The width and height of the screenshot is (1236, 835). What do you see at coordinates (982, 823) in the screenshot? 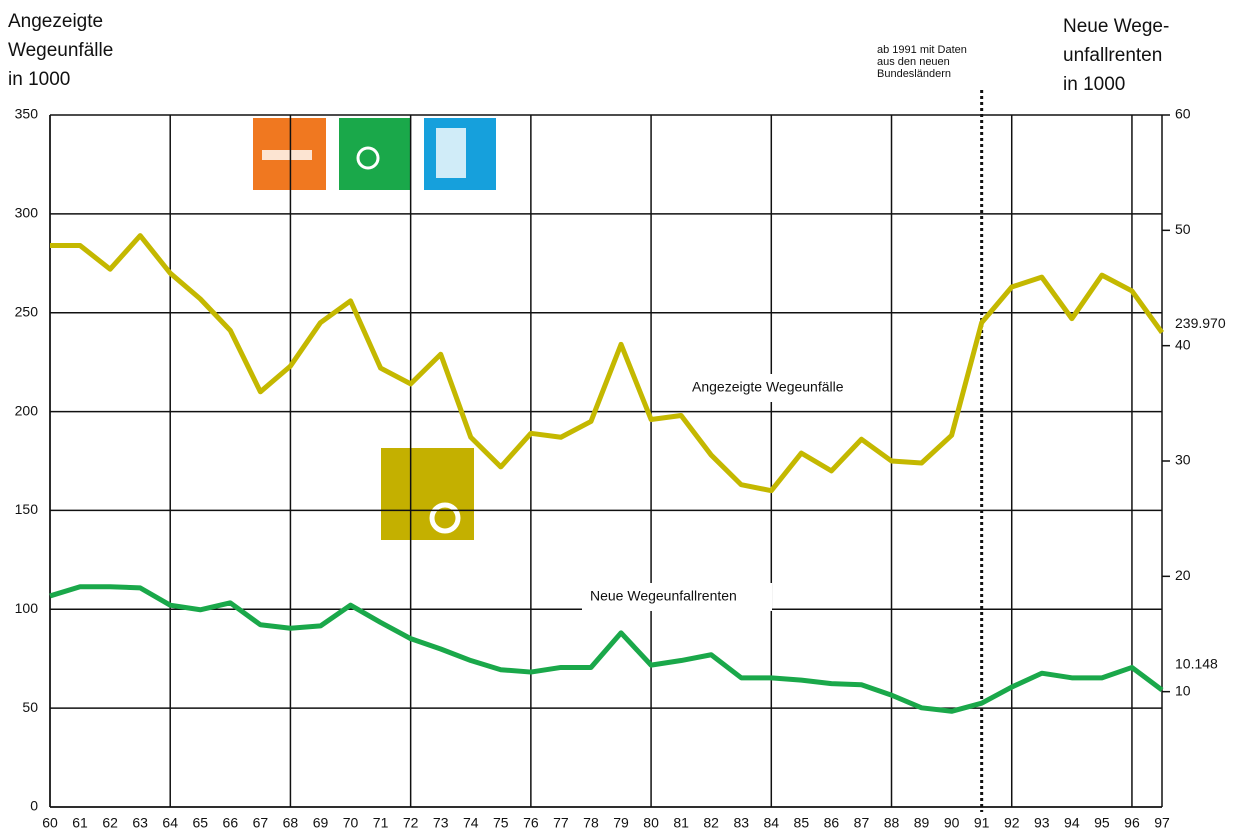
I see `x-tick-label: 91` at bounding box center [982, 823].